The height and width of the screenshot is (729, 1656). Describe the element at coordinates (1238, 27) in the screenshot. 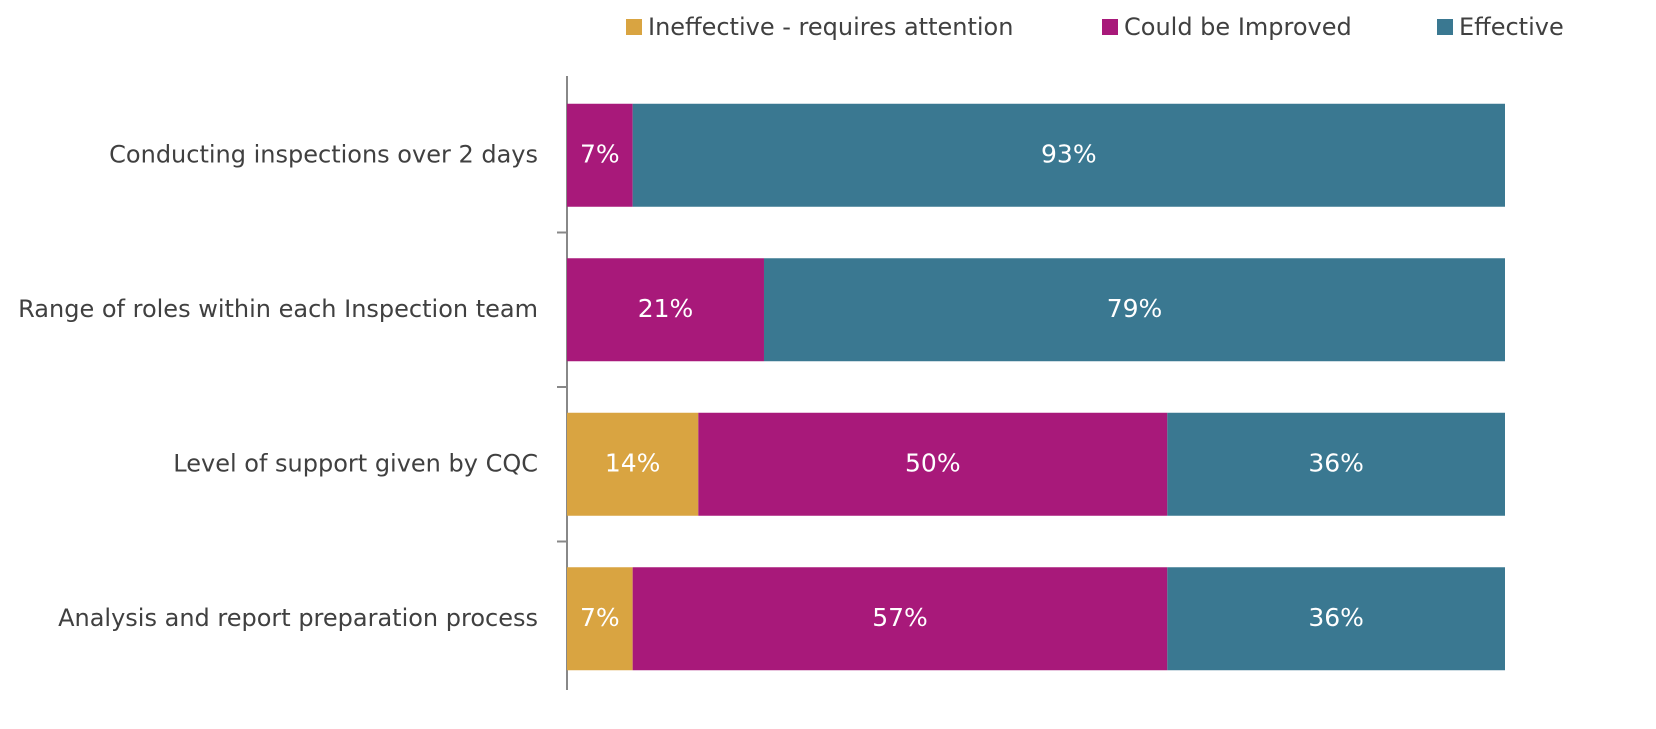

I see `legend-label: Could be Improved` at that location.